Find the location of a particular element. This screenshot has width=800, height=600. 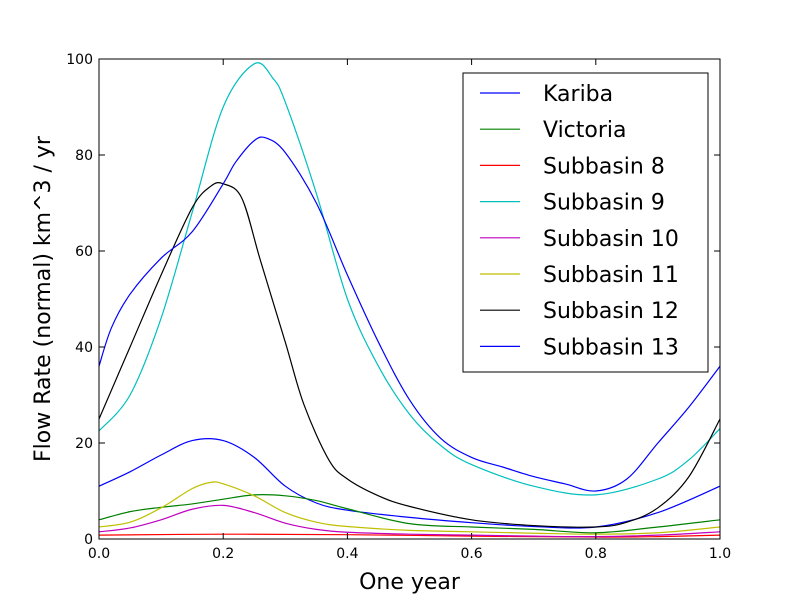

x-tick-label: 1.0 is located at coordinates (720, 554).